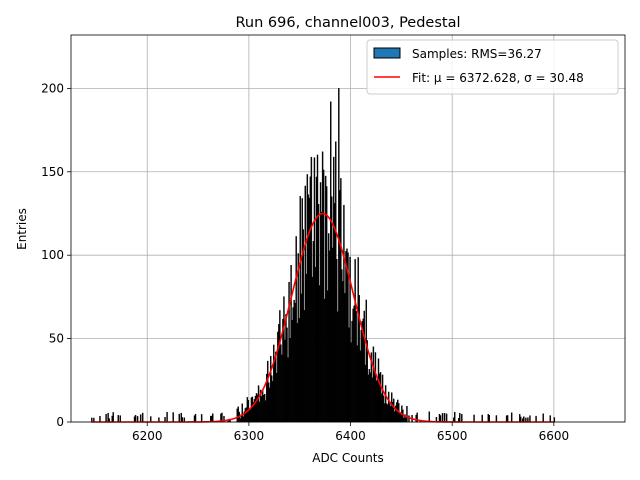 This screenshot has width=640, height=480. What do you see at coordinates (452, 436) in the screenshot?
I see `x-tick-label: 6500` at bounding box center [452, 436].